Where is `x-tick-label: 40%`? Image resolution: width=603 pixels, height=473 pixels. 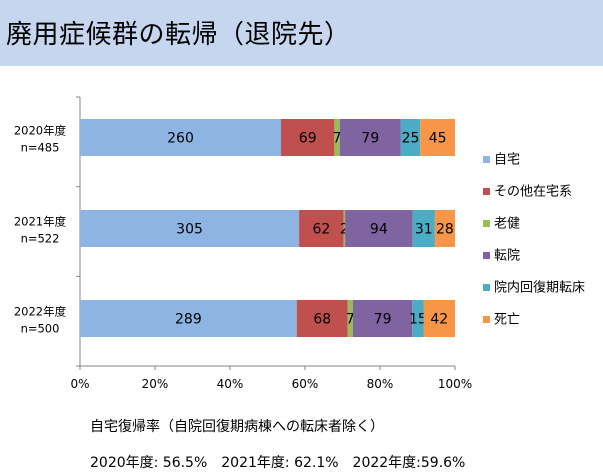 x-tick-label: 40% is located at coordinates (230, 384).